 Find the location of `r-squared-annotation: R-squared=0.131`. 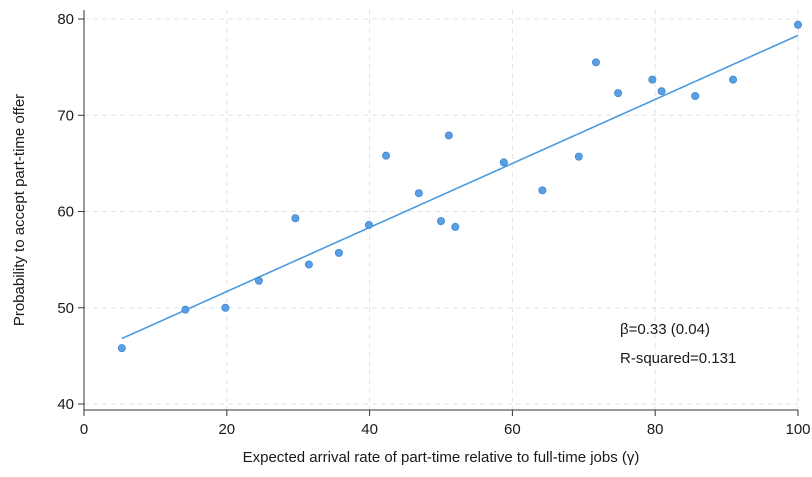

r-squared-annotation: R-squared=0.131 is located at coordinates (678, 358).